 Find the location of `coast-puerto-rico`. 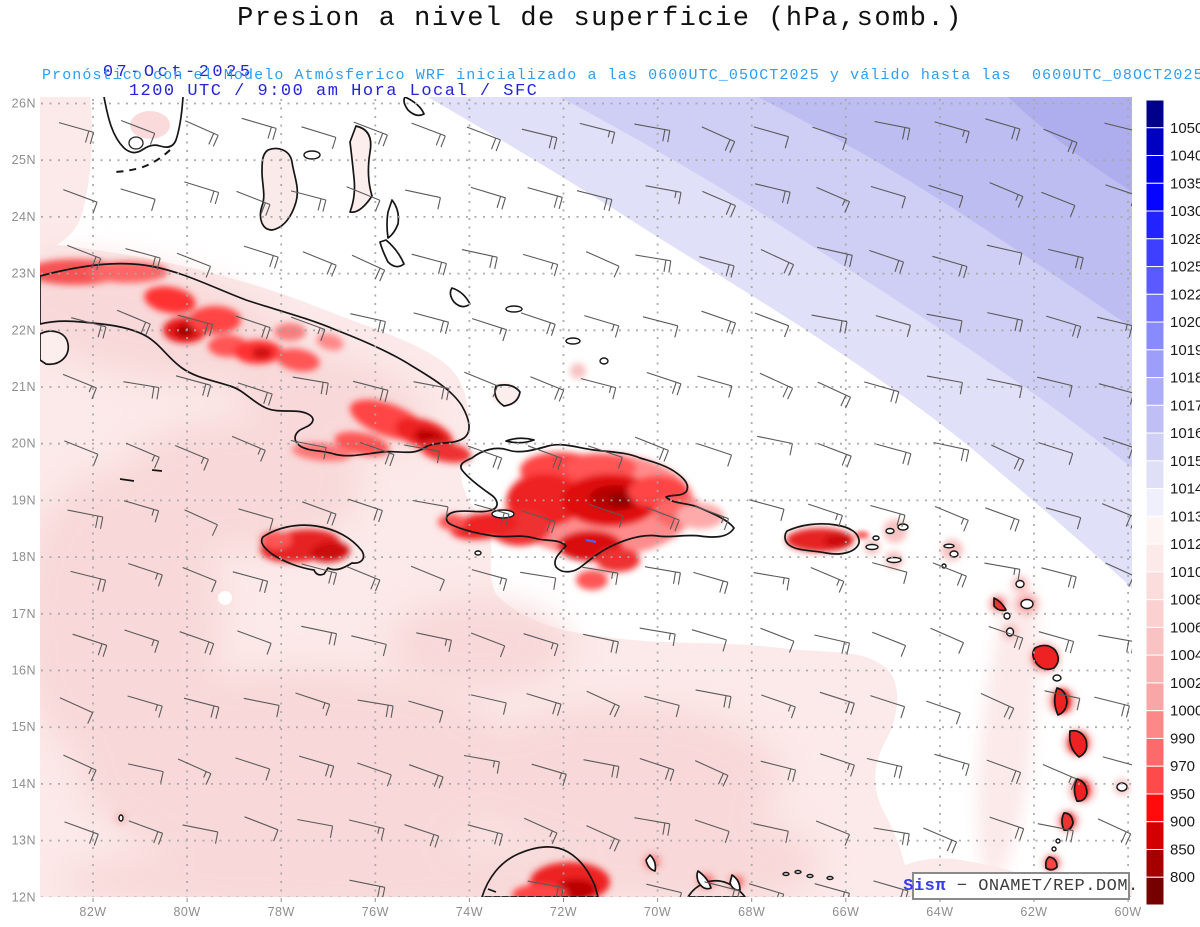

coast-puerto-rico is located at coordinates (822, 538).